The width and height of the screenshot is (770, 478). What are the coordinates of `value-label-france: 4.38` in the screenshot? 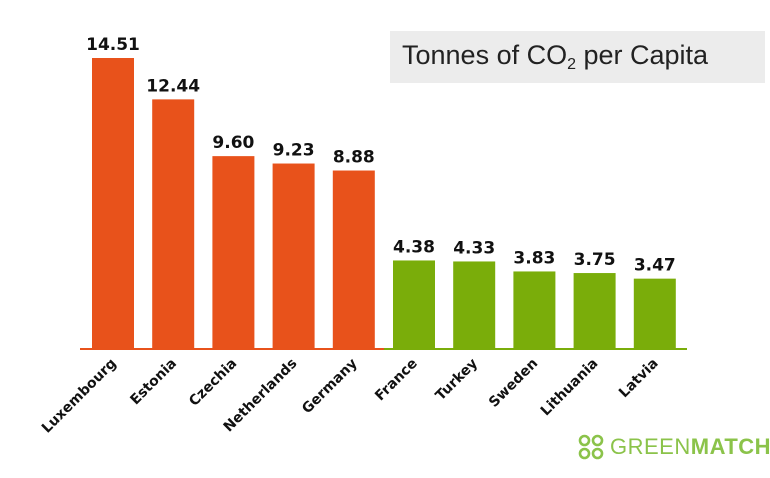 It's located at (414, 247).